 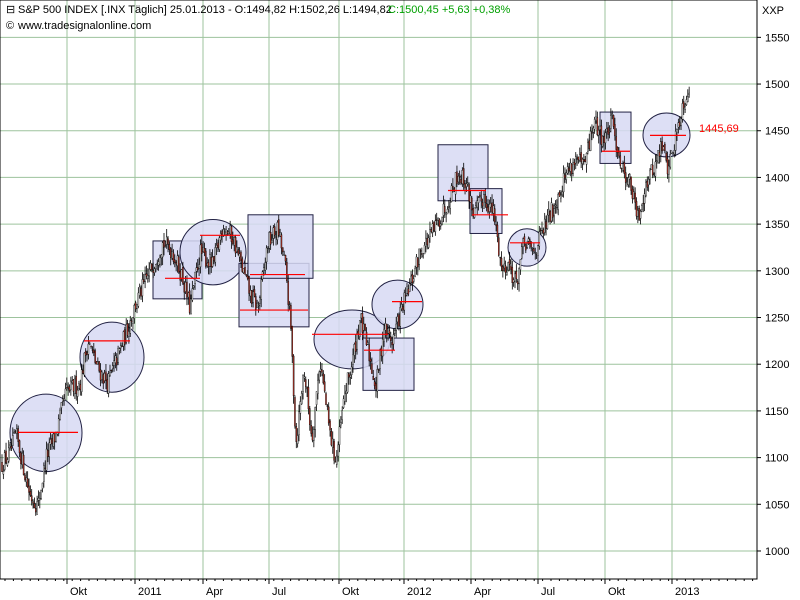 I want to click on y-tick-label: 1550, so click(x=777, y=38).